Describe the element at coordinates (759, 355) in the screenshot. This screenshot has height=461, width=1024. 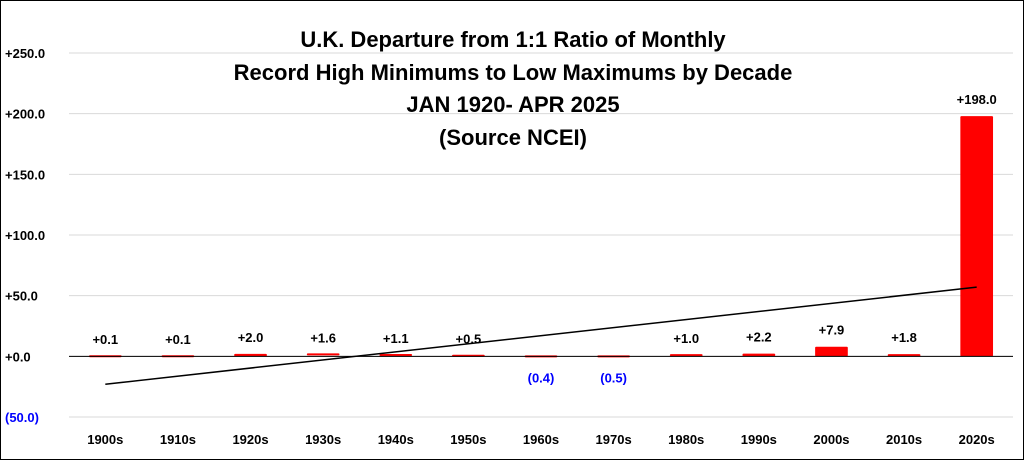
I see `bar-1990s` at that location.